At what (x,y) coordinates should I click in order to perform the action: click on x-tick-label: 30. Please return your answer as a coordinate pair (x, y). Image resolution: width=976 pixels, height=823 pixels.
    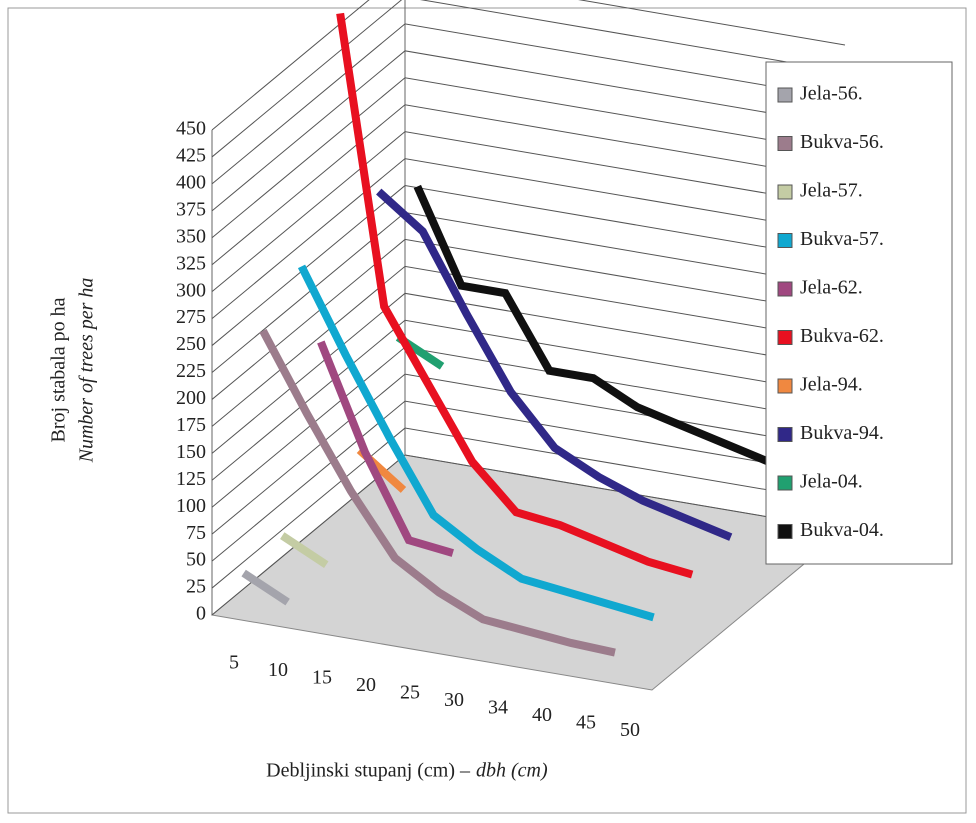
    Looking at the image, I should click on (454, 700).